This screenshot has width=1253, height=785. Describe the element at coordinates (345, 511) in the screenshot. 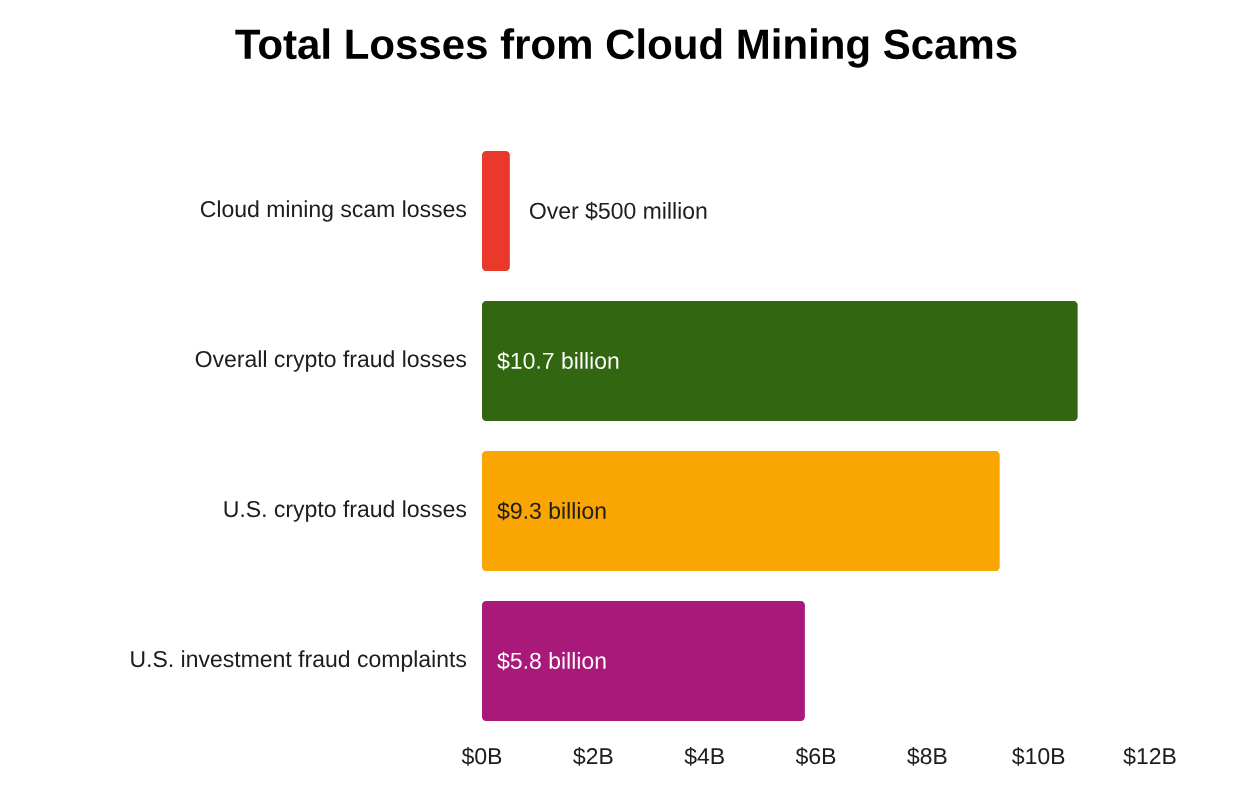

I see `y-tick-label: U.S. crypto fraud losses` at that location.